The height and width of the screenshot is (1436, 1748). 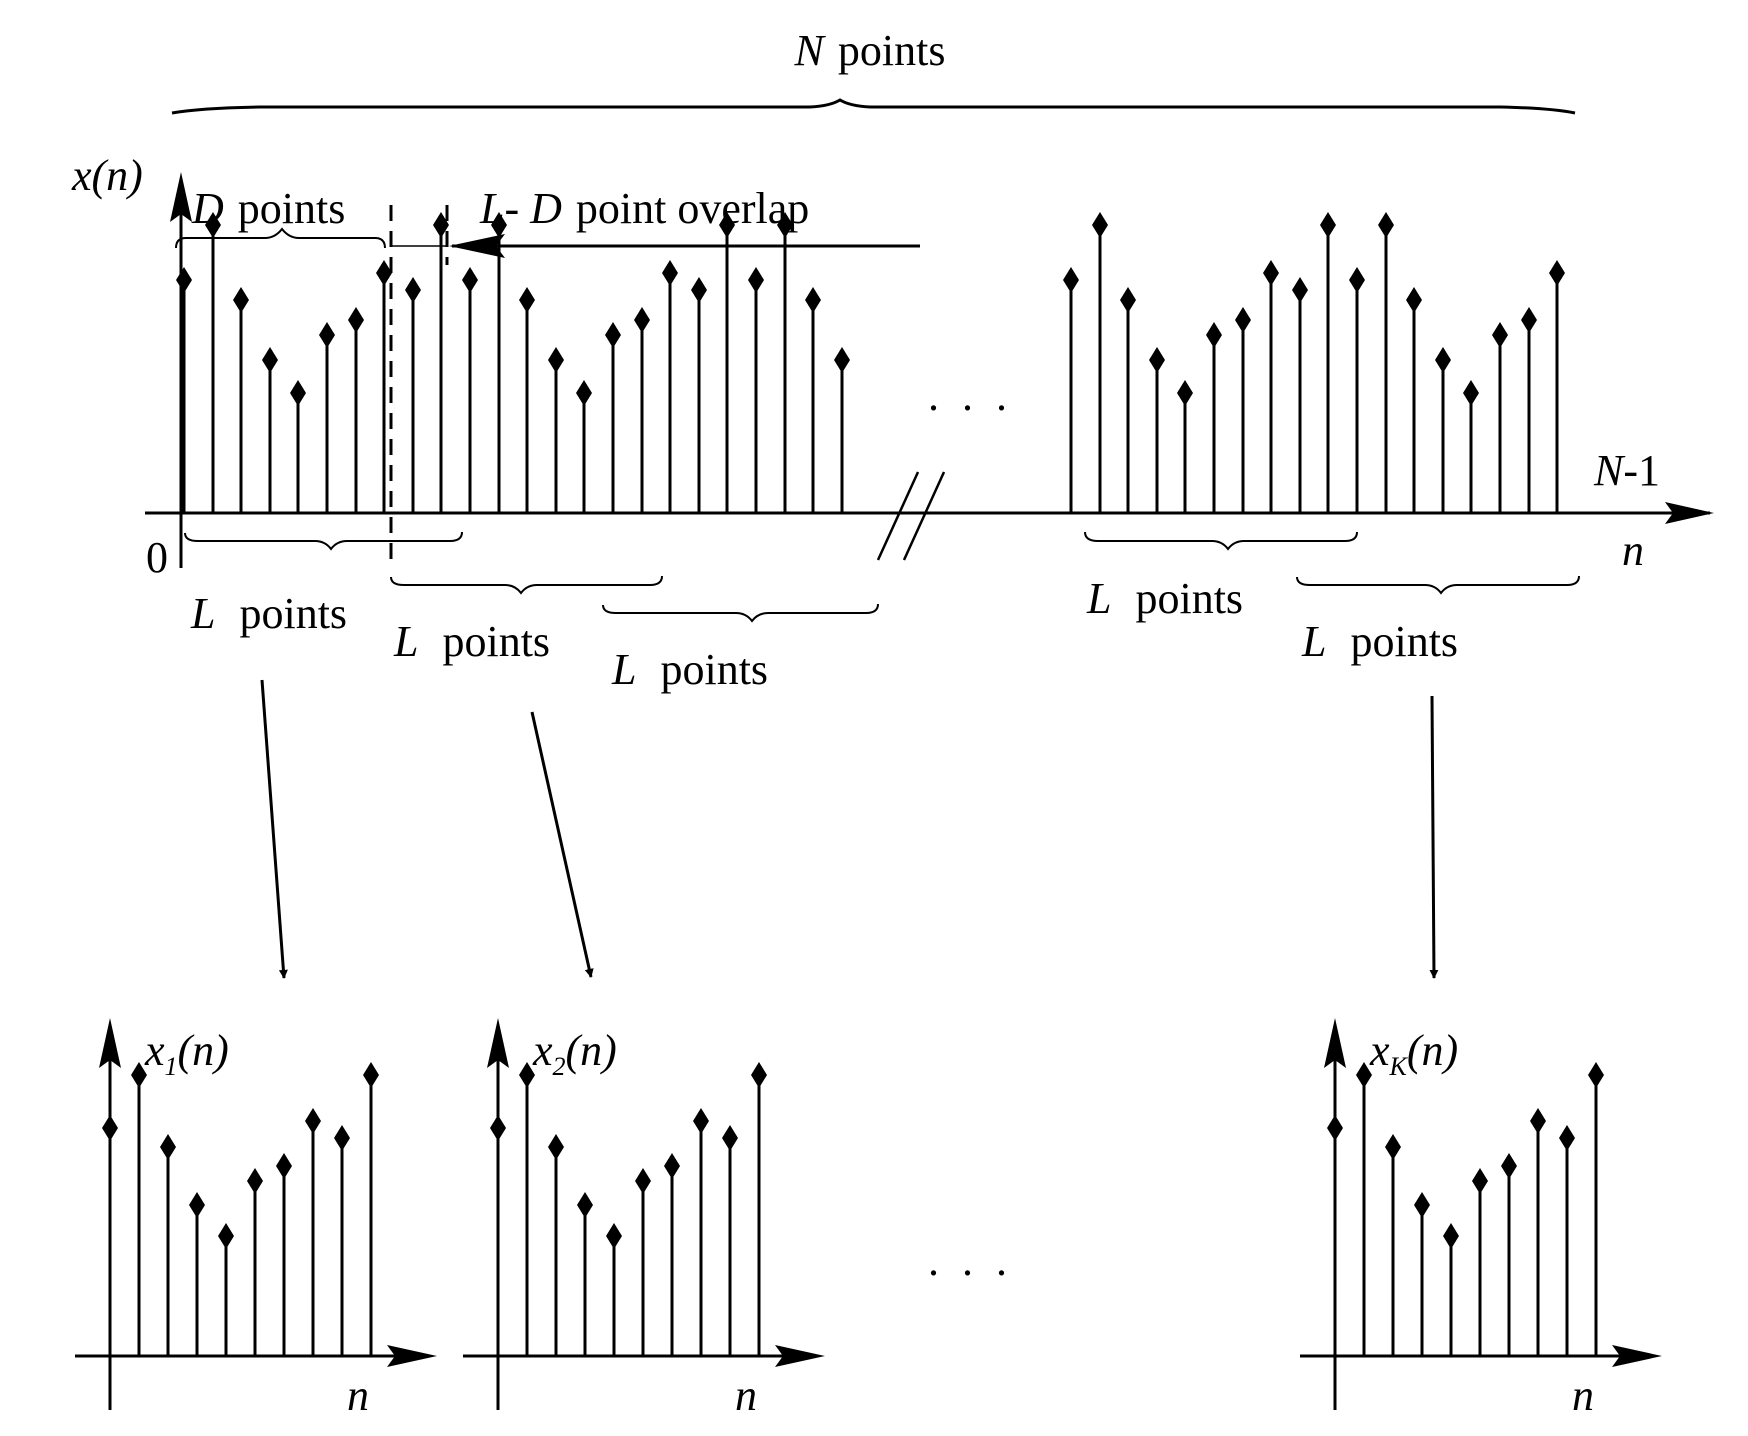 What do you see at coordinates (1214, 335) in the screenshot?
I see `main-stem-30-marker` at bounding box center [1214, 335].